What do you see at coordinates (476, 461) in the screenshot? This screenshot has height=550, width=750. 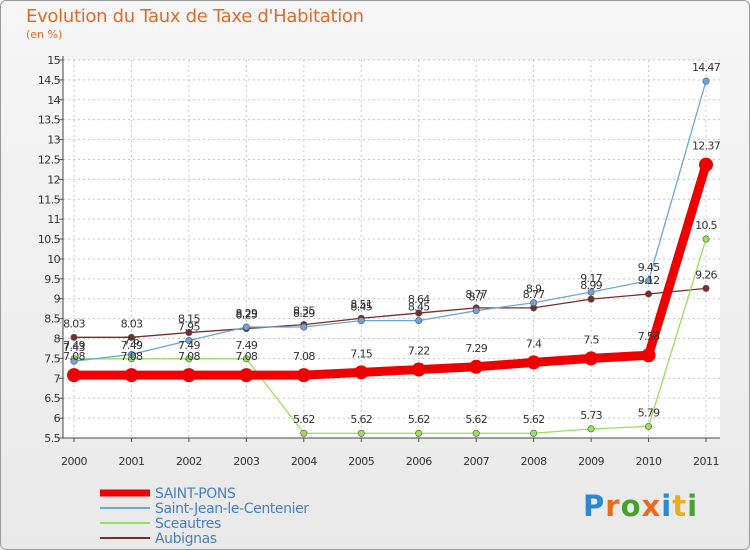 I see `x-tick-label: 2007` at bounding box center [476, 461].